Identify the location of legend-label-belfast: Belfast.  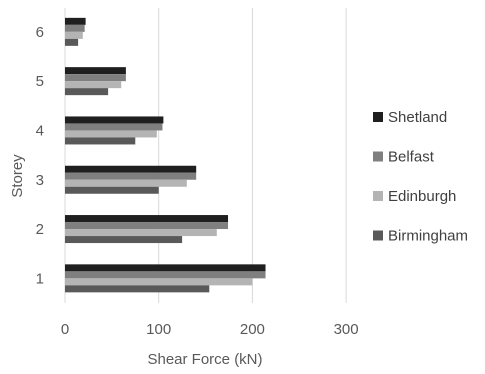
(411, 157).